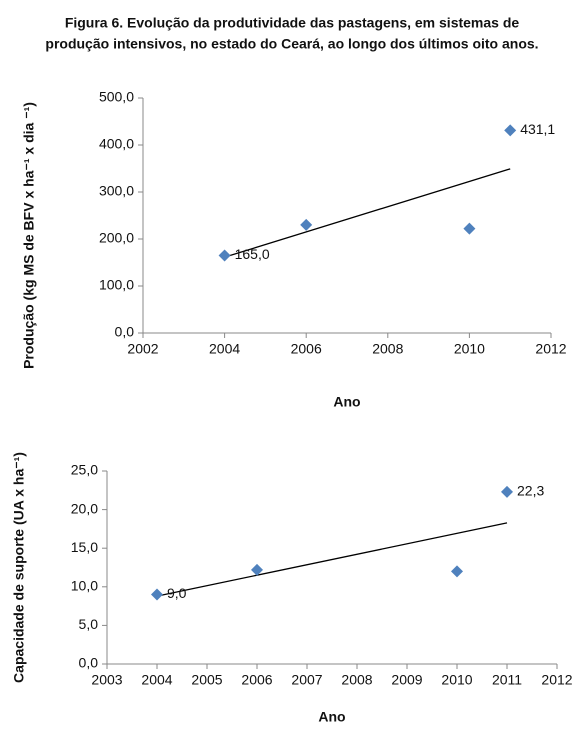 The image size is (585, 748). What do you see at coordinates (116, 238) in the screenshot?
I see `y-tick-label: 200,0` at bounding box center [116, 238].